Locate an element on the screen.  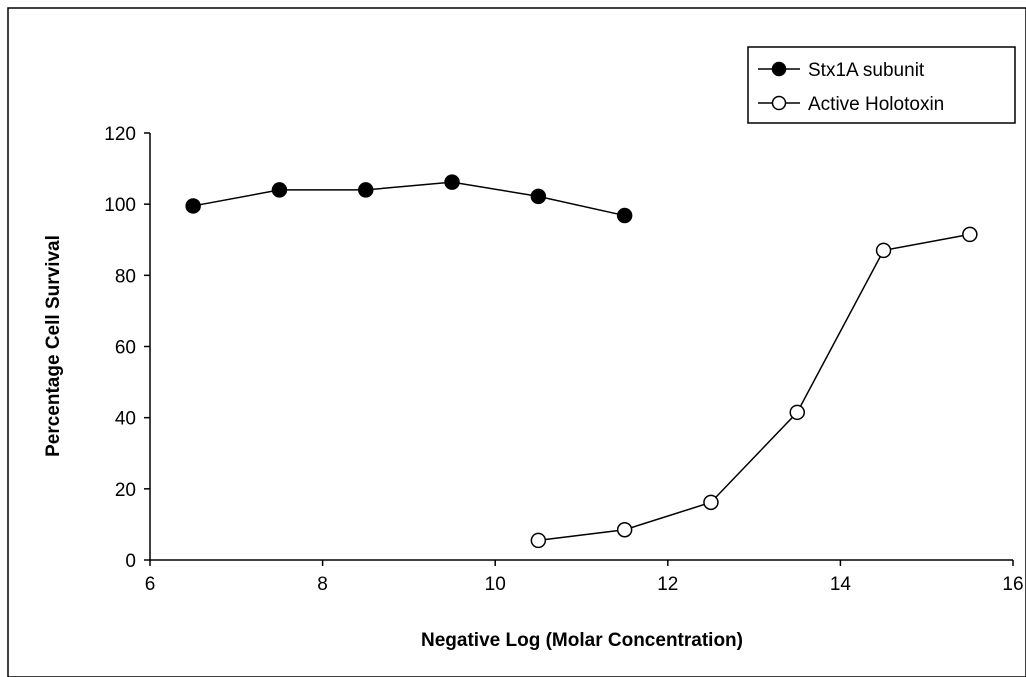
y-tick-label: 100 is located at coordinates (120, 205).